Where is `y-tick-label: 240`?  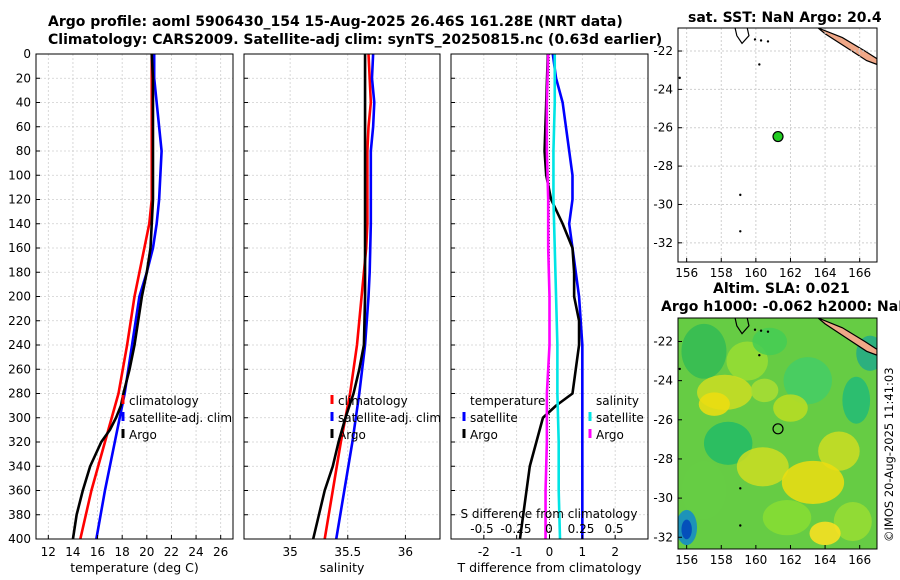
y-tick-label: 240 is located at coordinates (19, 345).